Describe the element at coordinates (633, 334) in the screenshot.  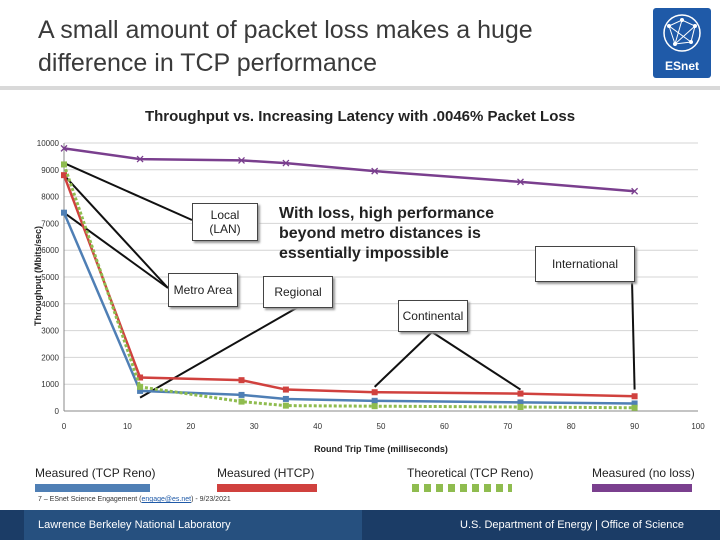
I see `pointer-international` at that location.